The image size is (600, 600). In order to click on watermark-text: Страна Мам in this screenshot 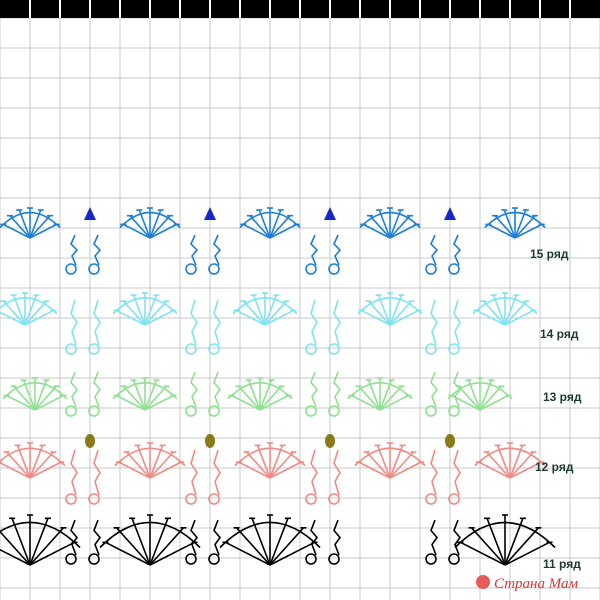, I will do `click(536, 584)`.